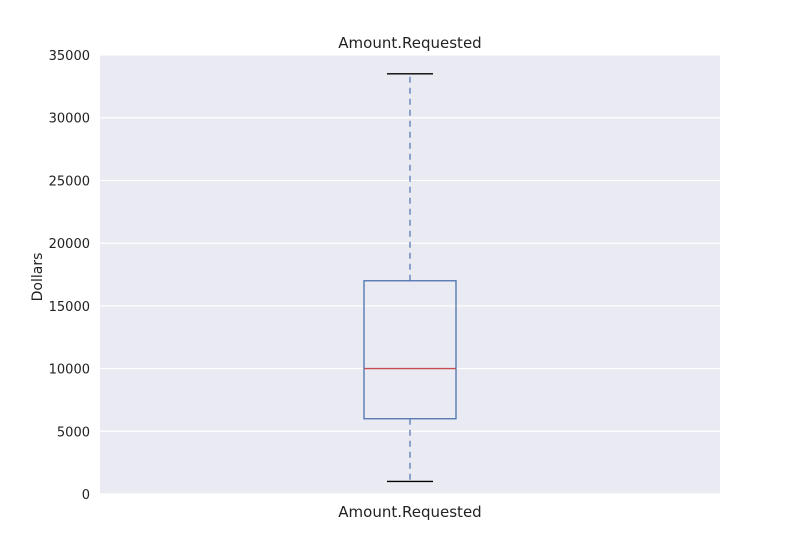 The image size is (800, 550). Describe the element at coordinates (69, 181) in the screenshot. I see `y-tick-label: 25000` at that location.